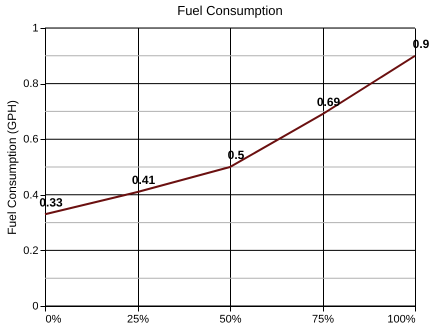 This screenshot has width=444, height=329. I want to click on y-tick-label: 0.4, so click(30, 195).